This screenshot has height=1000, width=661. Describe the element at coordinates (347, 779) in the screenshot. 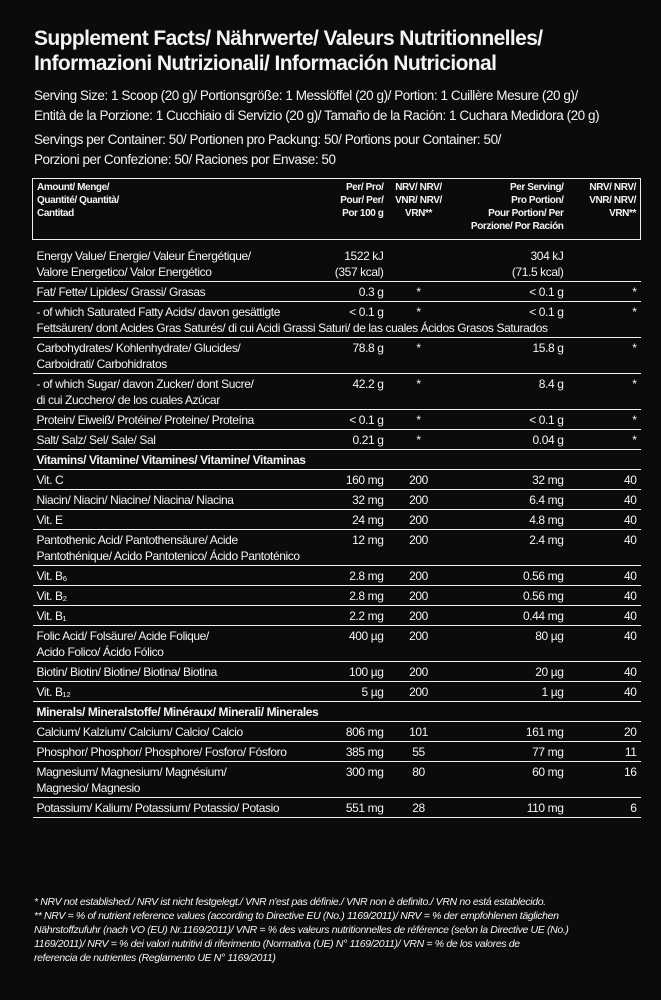

I see `table-cell: 300 mg` at that location.